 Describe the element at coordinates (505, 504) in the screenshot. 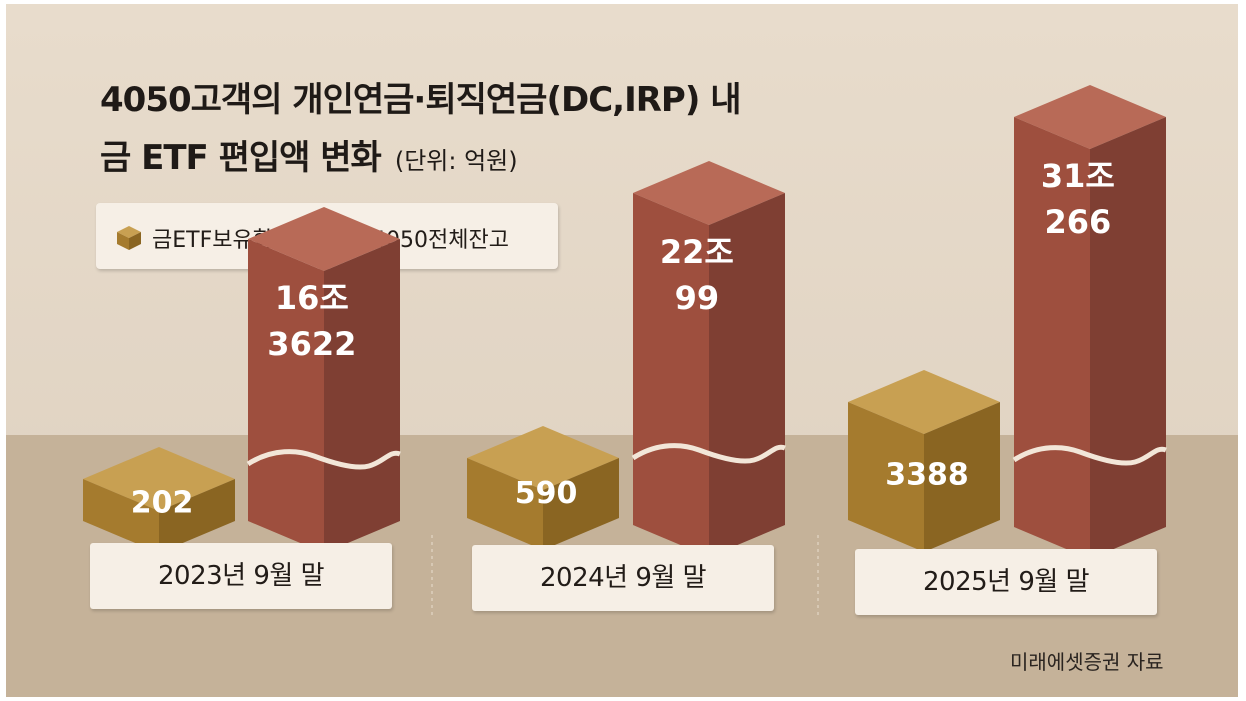

I see `gold-bar-2-left` at that location.